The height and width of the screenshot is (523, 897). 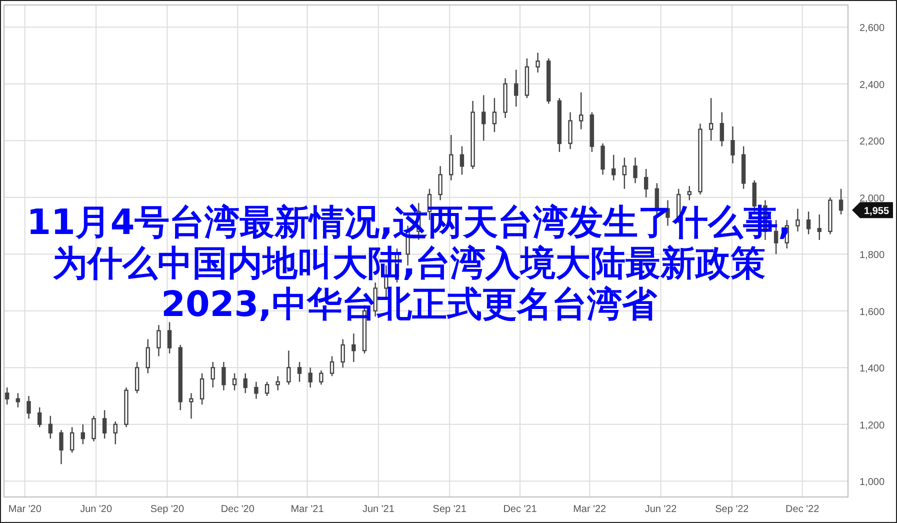 I want to click on x-tick-label: Dec '21, so click(x=520, y=509).